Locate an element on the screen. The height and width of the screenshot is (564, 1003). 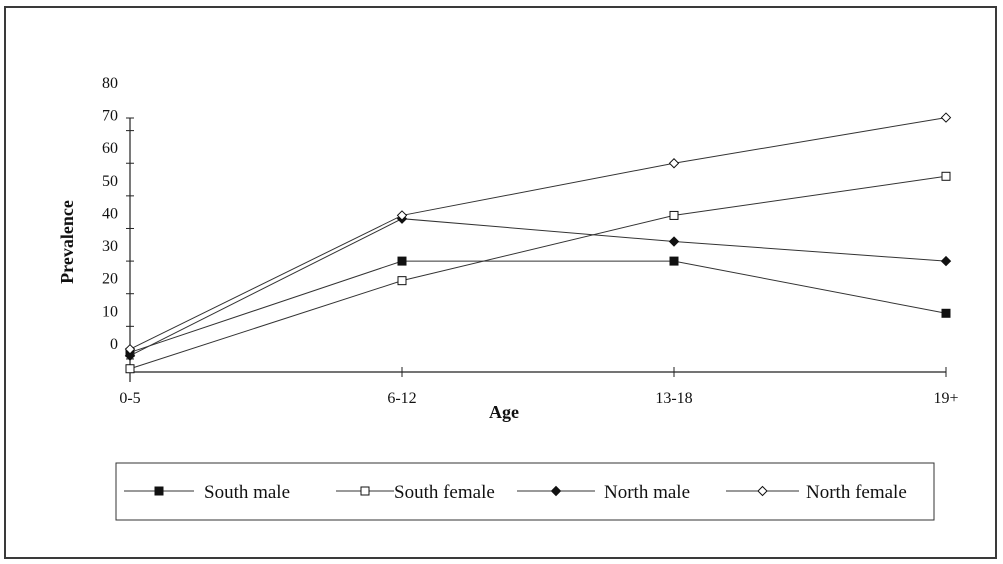
y-tick-label: 60 is located at coordinates (110, 148).